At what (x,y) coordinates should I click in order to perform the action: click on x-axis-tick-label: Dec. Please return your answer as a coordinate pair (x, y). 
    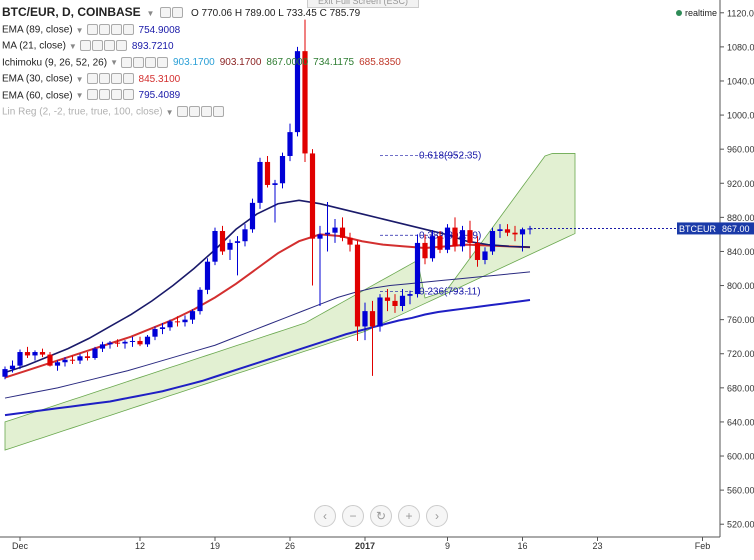
    Looking at the image, I should click on (20, 546).